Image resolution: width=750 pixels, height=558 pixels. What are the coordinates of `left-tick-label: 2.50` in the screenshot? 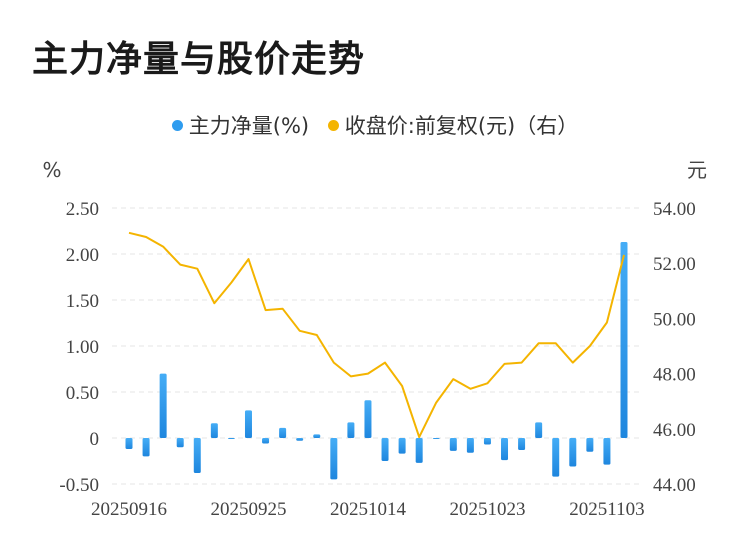 It's located at (82, 209).